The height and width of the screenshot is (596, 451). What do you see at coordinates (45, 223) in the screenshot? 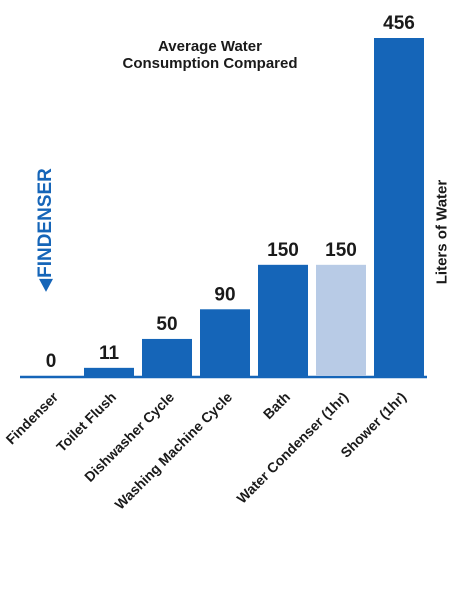
I see `findenser-brand-text: FINDENSER` at bounding box center [45, 223].